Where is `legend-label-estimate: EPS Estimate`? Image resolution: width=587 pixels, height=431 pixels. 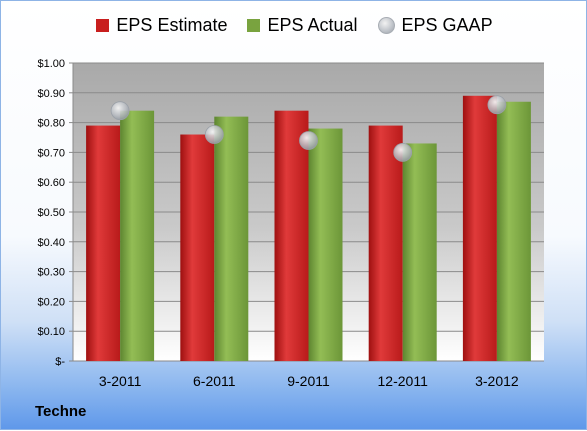 legend-label-estimate: EPS Estimate is located at coordinates (172, 25).